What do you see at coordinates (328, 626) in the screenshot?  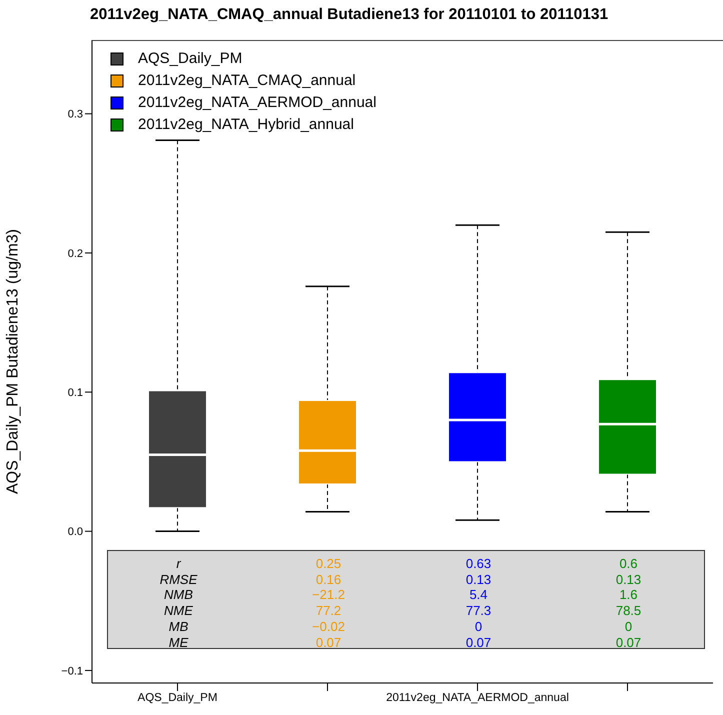 I see `annotation: −0.02` at bounding box center [328, 626].